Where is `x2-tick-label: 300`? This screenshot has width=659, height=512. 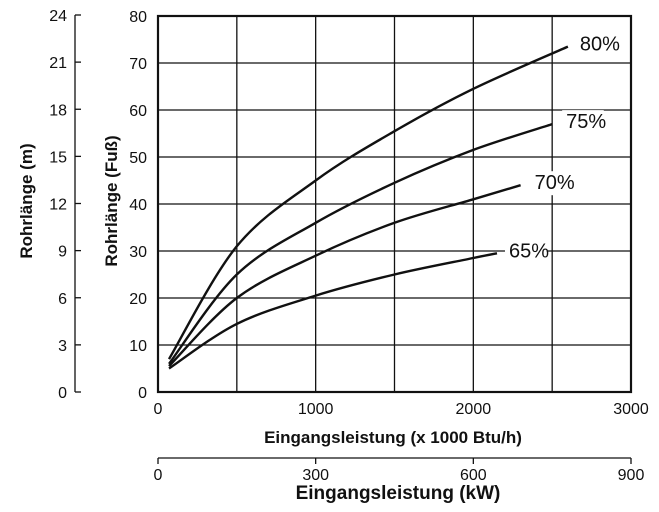 x2-tick-label: 300 is located at coordinates (315, 475).